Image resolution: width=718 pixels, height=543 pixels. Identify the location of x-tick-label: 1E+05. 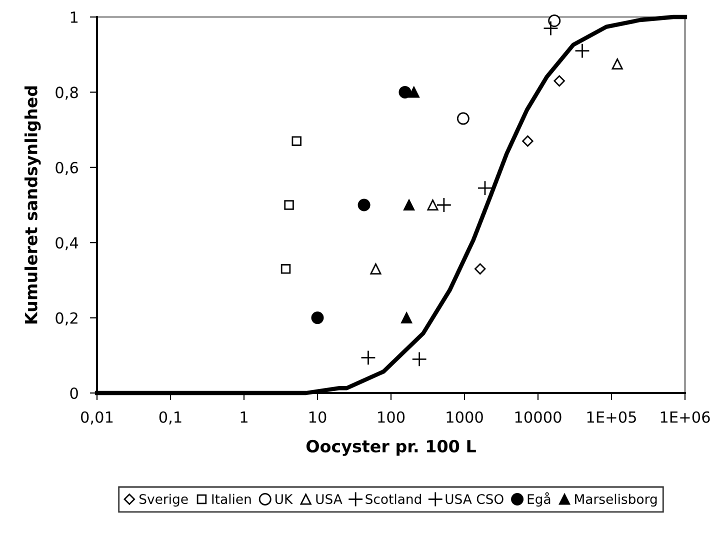
(611, 417).